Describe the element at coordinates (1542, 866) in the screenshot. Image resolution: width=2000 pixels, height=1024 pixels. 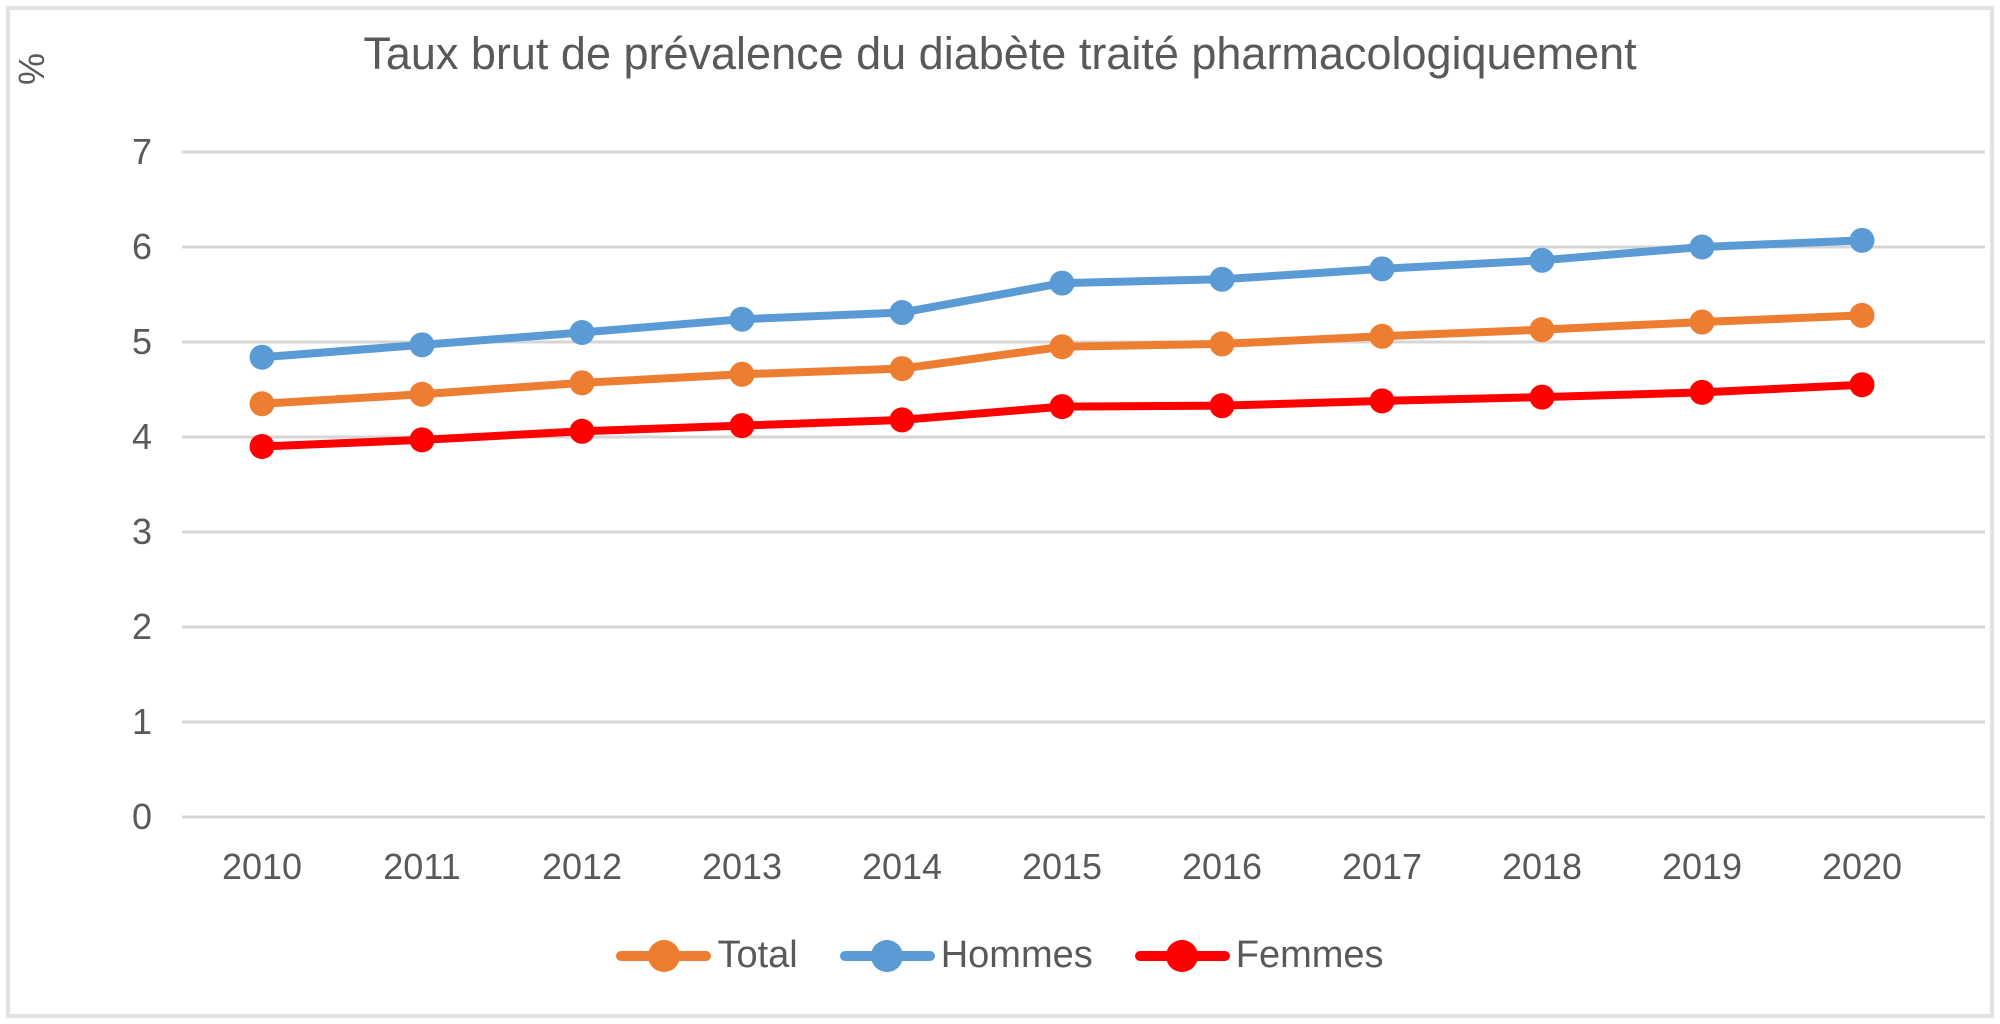
I see `x-tick-label-2018: 2018` at that location.